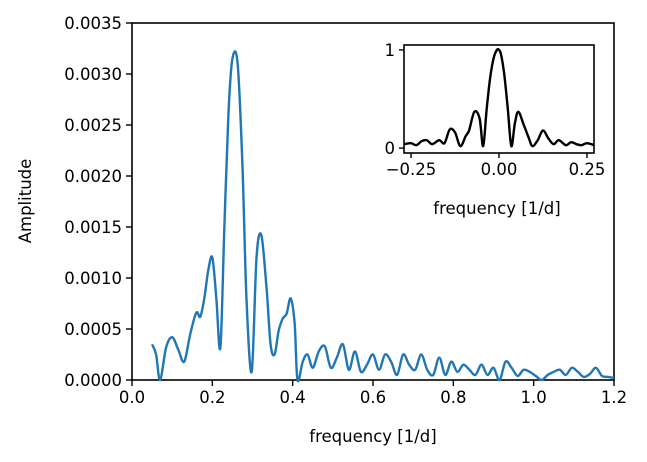 The image size is (647, 462). What do you see at coordinates (496, 208) in the screenshot?
I see `inset-x-axis-label: frequency [1/d]` at bounding box center [496, 208].